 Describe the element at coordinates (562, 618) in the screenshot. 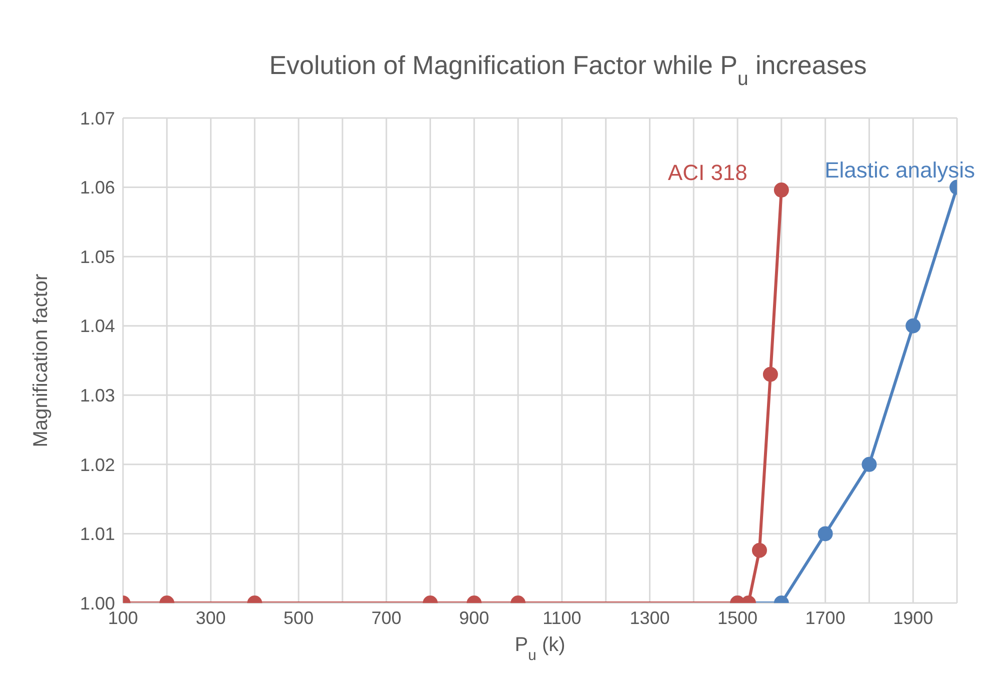

I see `x-tick-label: 1100` at that location.